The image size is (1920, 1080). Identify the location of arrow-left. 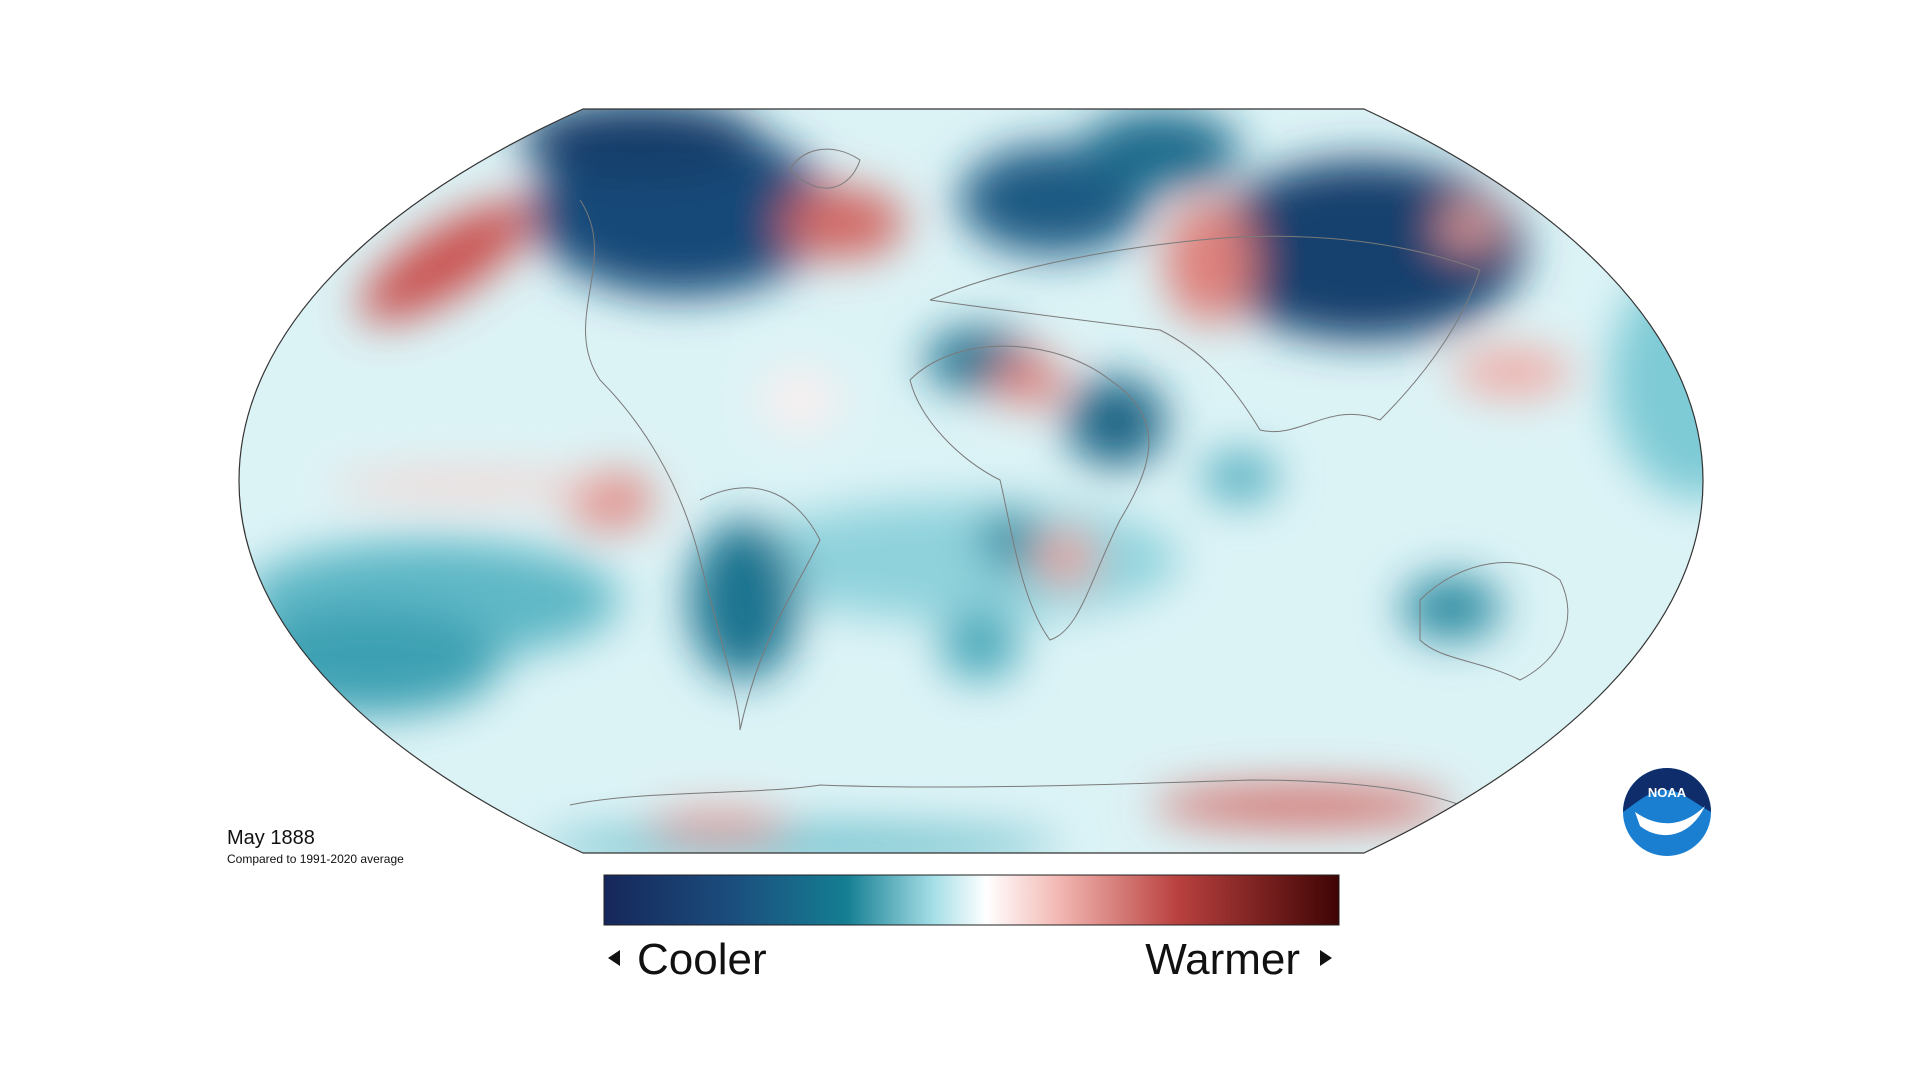
(614, 958).